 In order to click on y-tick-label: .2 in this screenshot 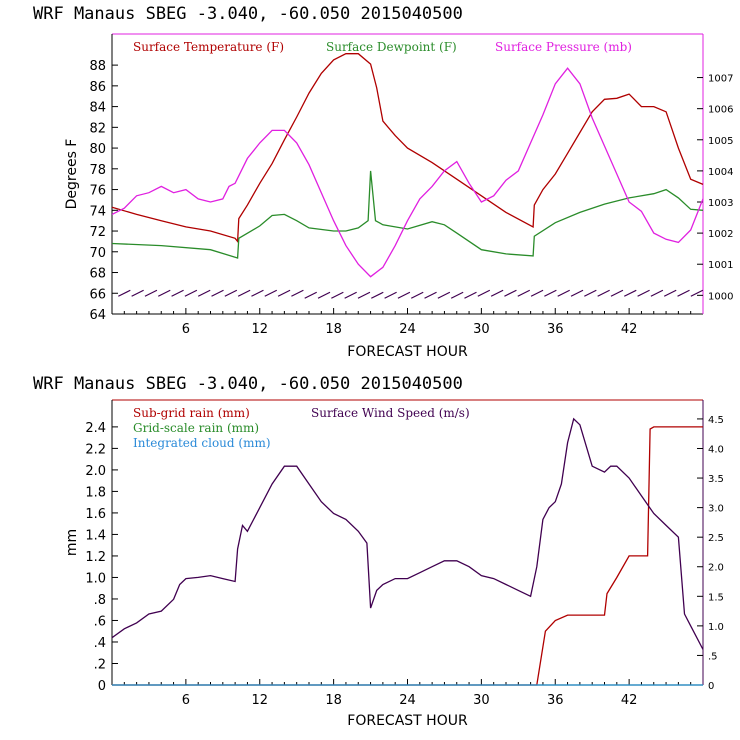, I will do `click(100, 664)`.